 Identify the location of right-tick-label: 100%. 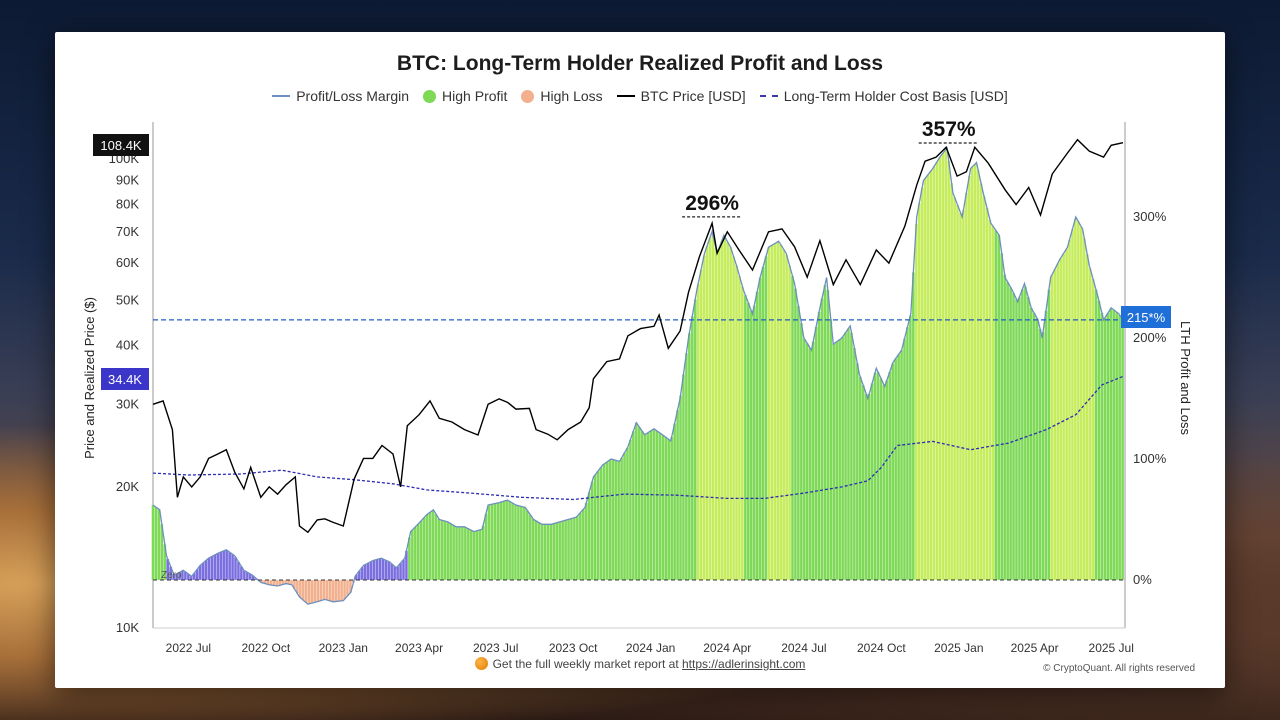
(1150, 458).